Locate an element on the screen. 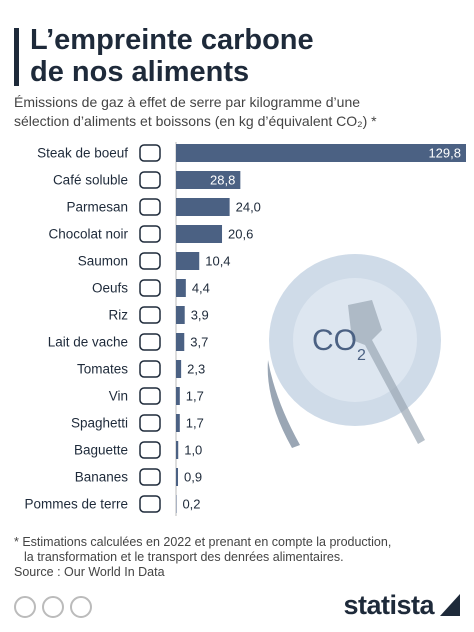 Image resolution: width=474 pixels, height=632 pixels. value-label: 3,7 is located at coordinates (199, 341).